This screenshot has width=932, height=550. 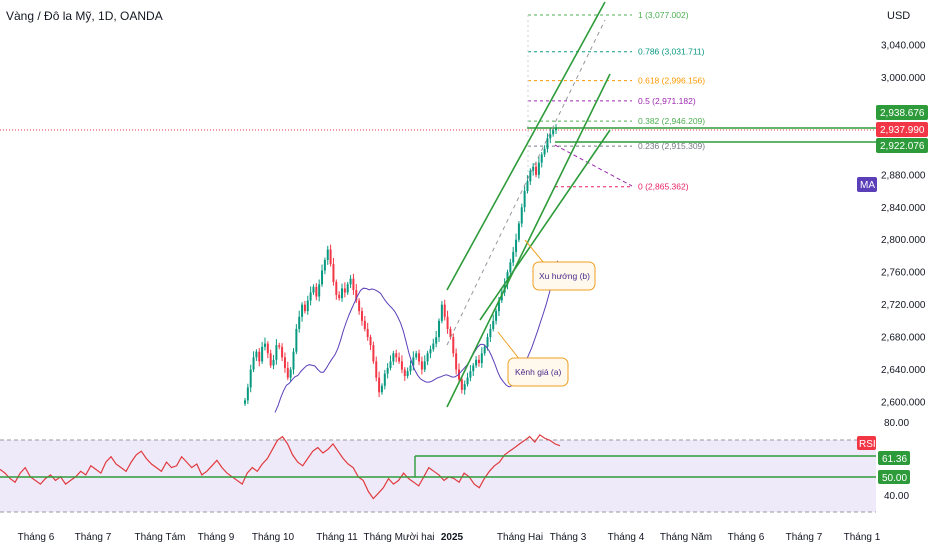 I want to click on price-tick: 3,040.000, so click(x=903, y=46).